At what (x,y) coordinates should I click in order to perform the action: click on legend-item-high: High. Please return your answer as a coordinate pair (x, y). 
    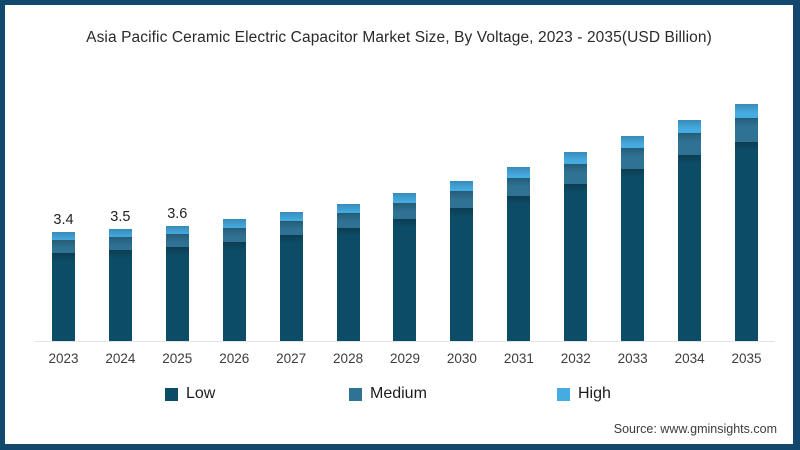
    Looking at the image, I should click on (584, 394).